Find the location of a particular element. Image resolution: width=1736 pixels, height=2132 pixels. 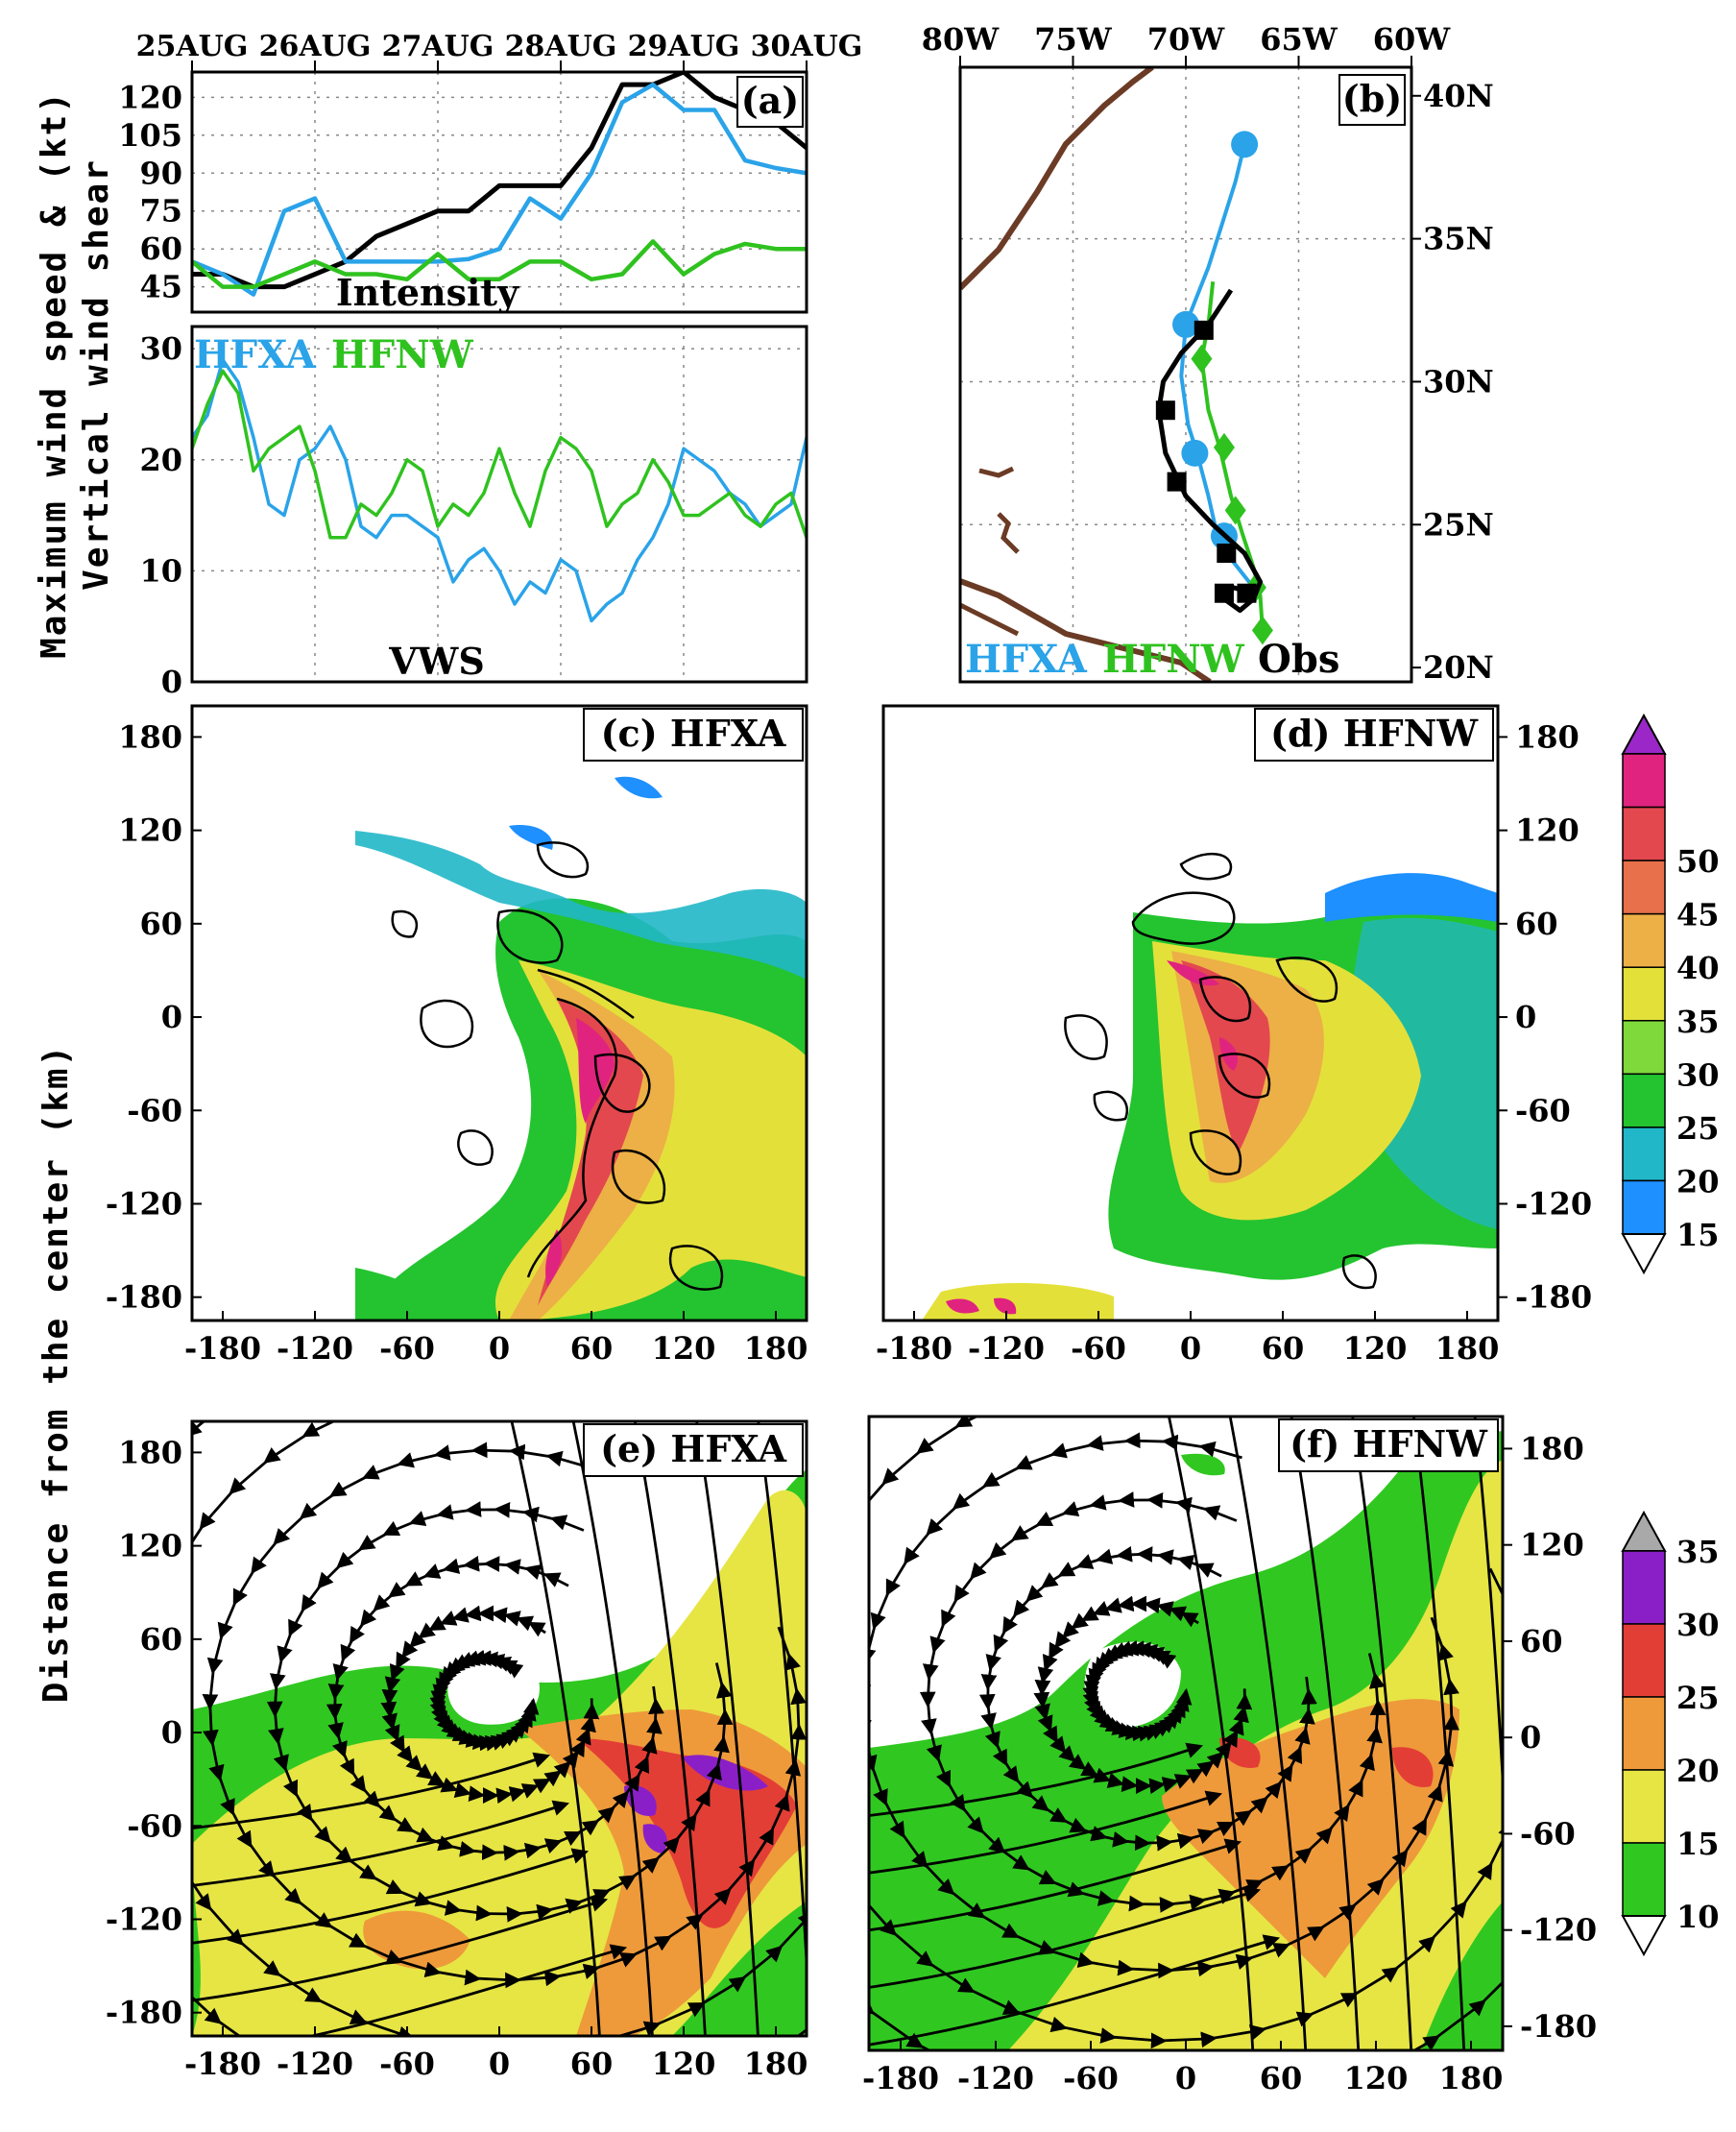

panel-e-label-box is located at coordinates (693, 1450).